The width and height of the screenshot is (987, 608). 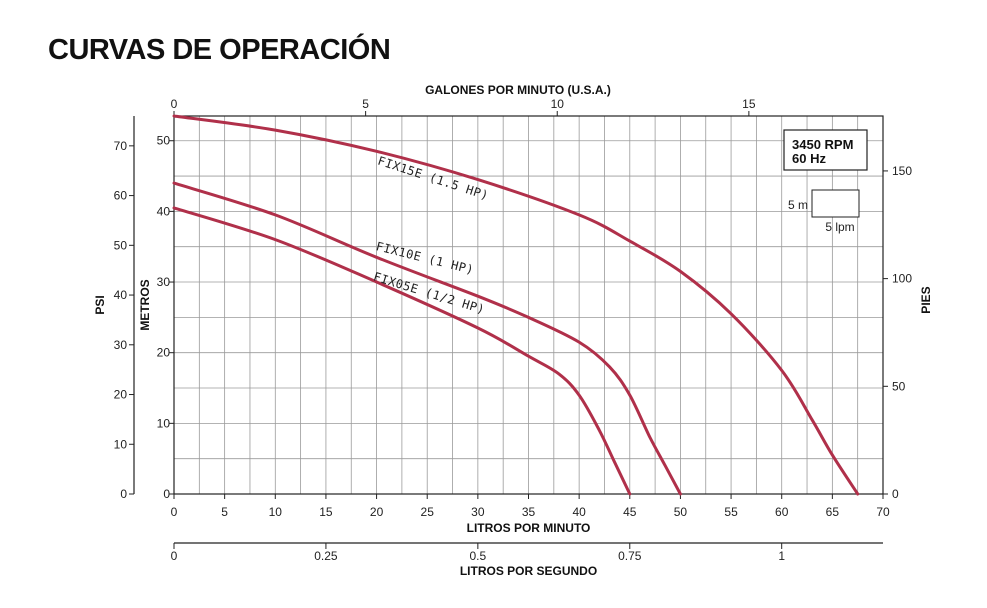 What do you see at coordinates (164, 282) in the screenshot?
I see `y-tick-label-metros: 30` at bounding box center [164, 282].